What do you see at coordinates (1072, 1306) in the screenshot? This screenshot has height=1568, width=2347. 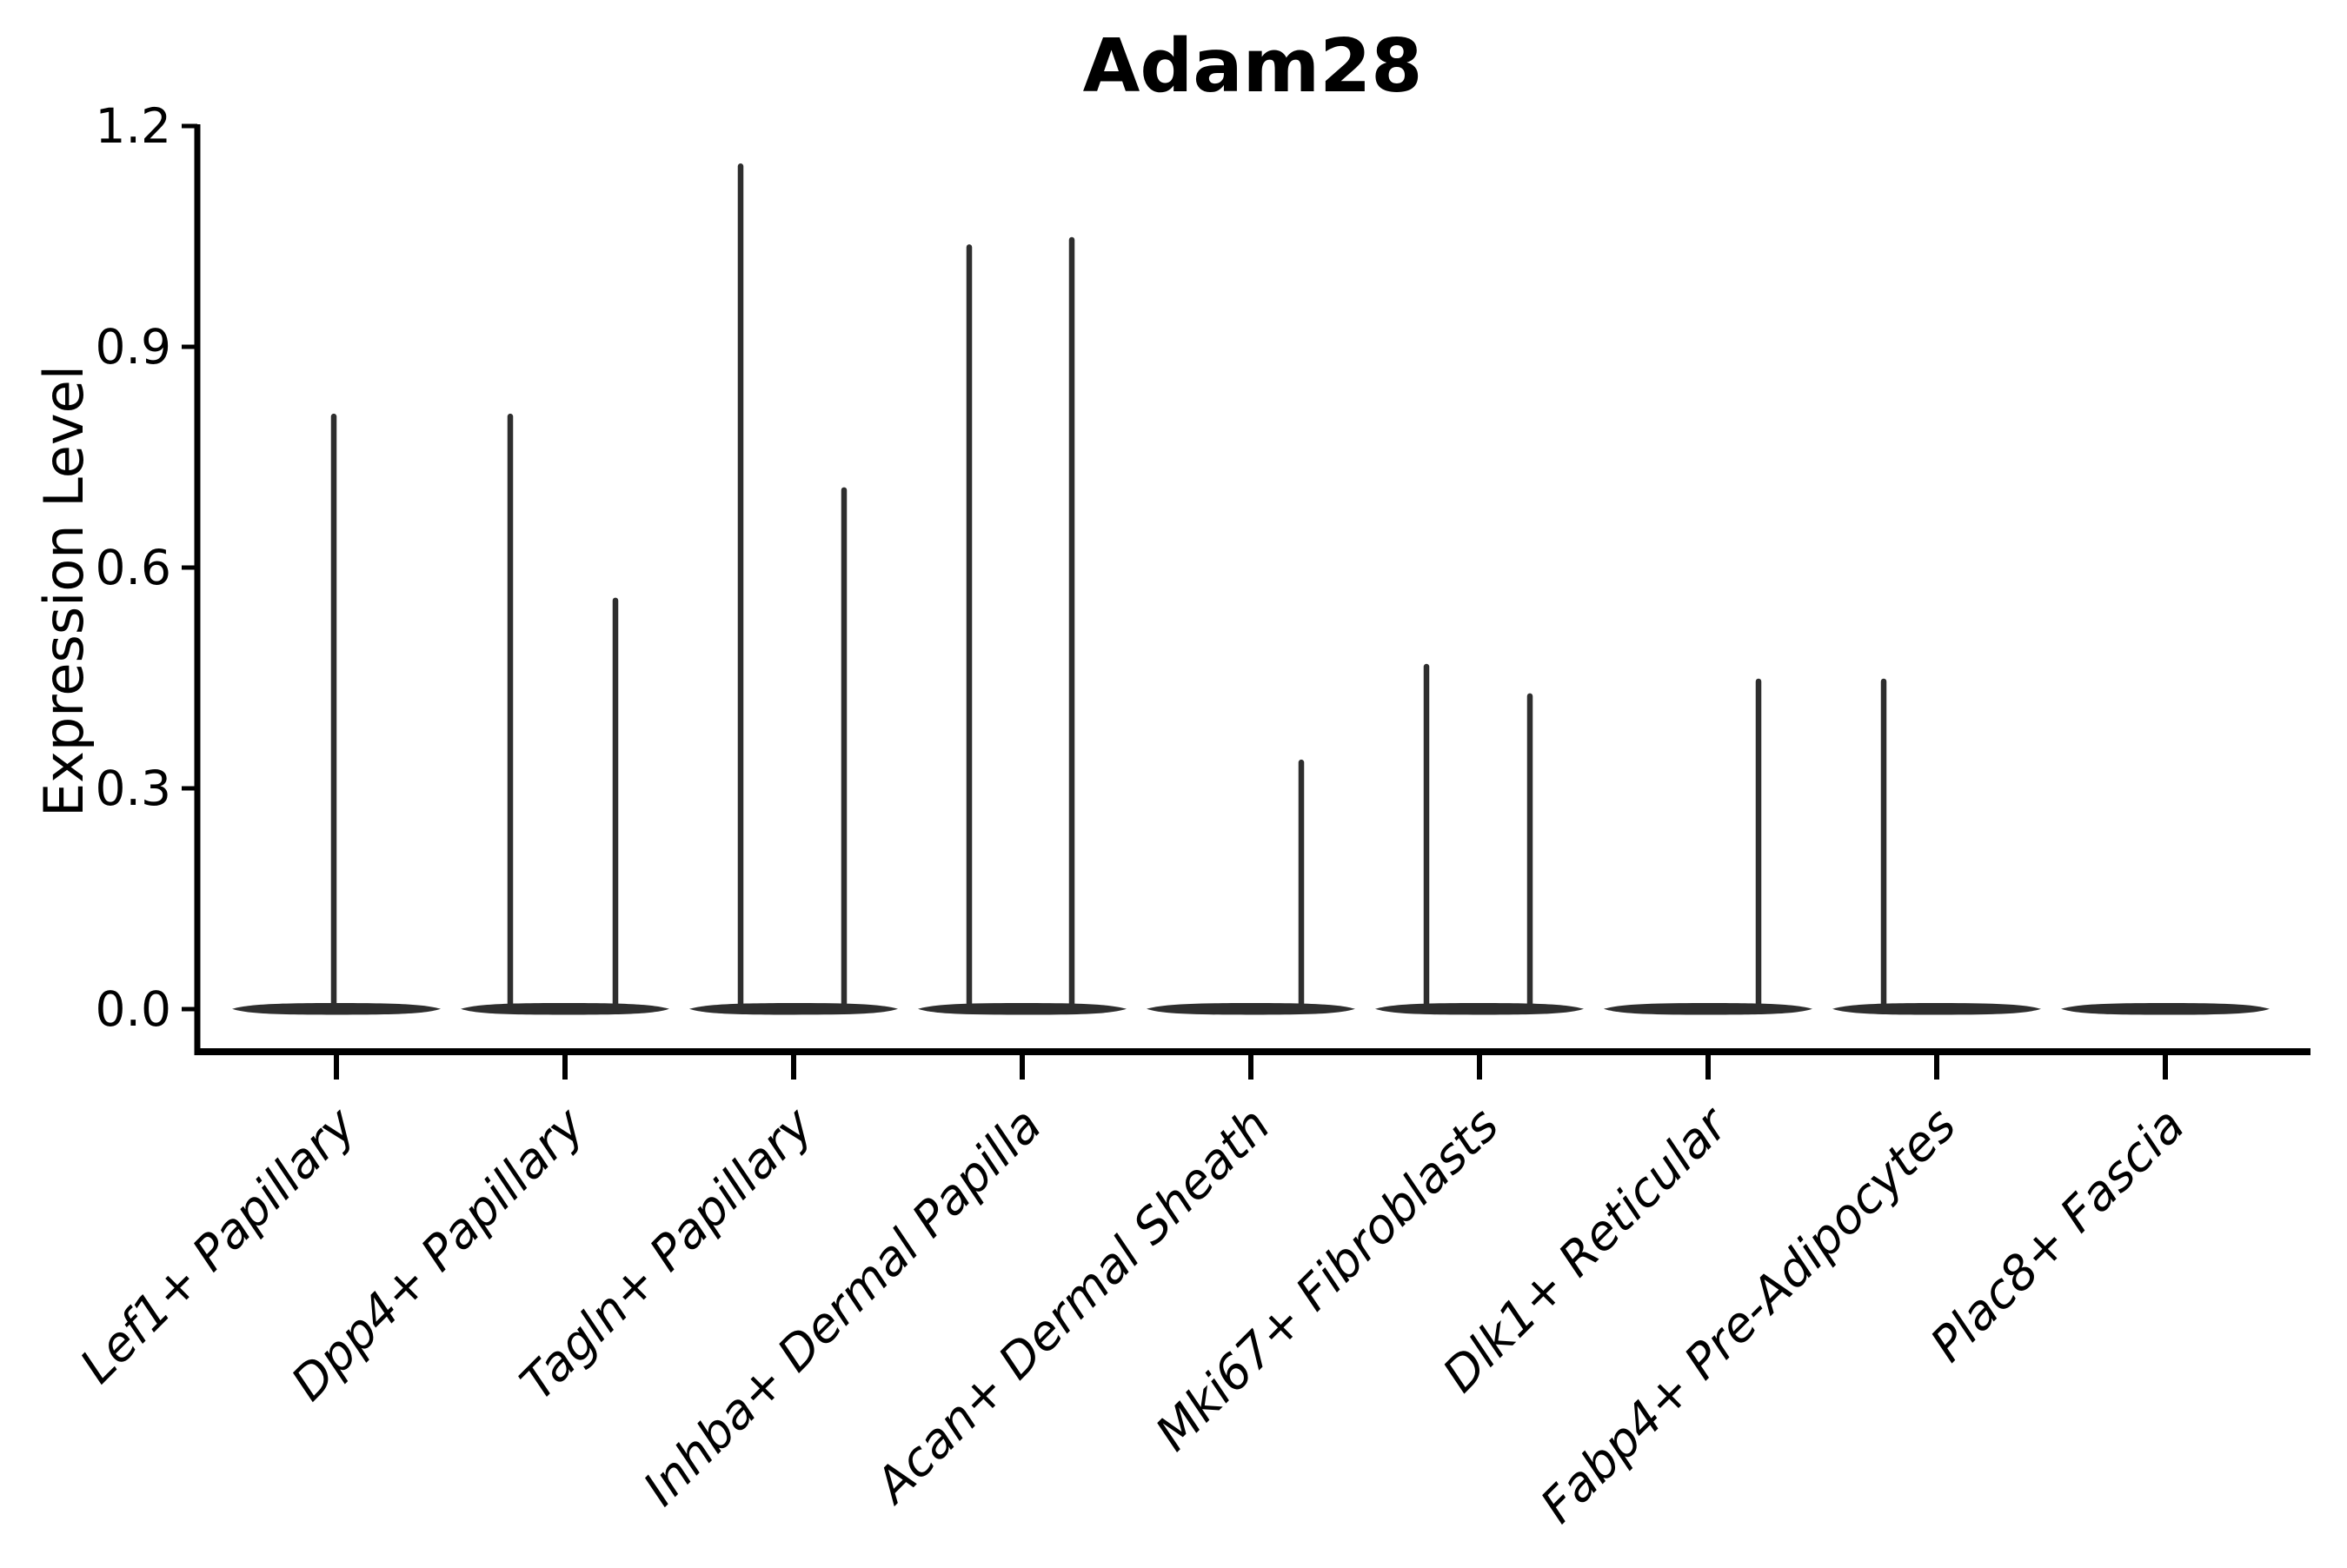 I see `x-tick-label: Acan+ Dermal Sheath` at bounding box center [1072, 1306].